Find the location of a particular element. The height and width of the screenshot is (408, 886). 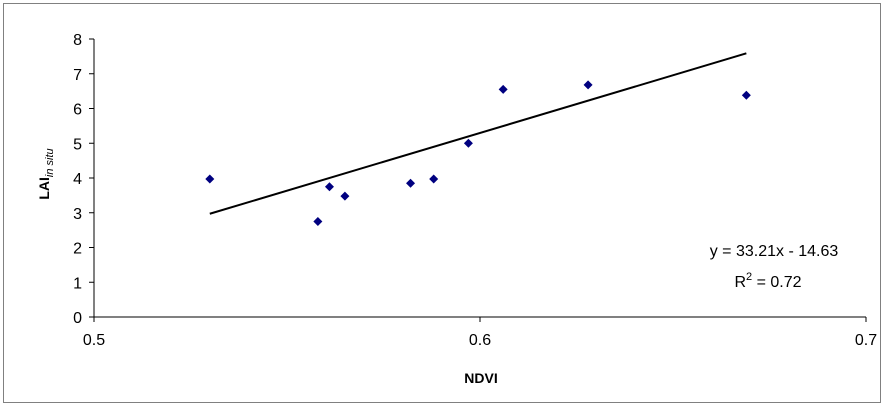

y-tick-label: 0 is located at coordinates (77, 318).